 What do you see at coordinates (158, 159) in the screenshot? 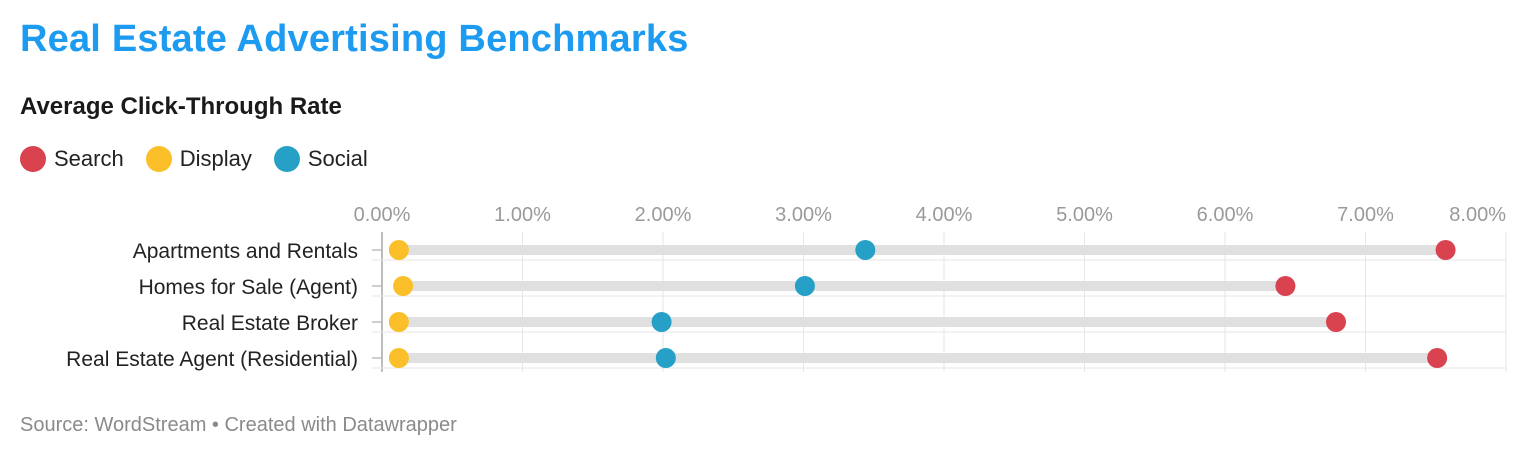
I see `legend-swatch-display` at bounding box center [158, 159].